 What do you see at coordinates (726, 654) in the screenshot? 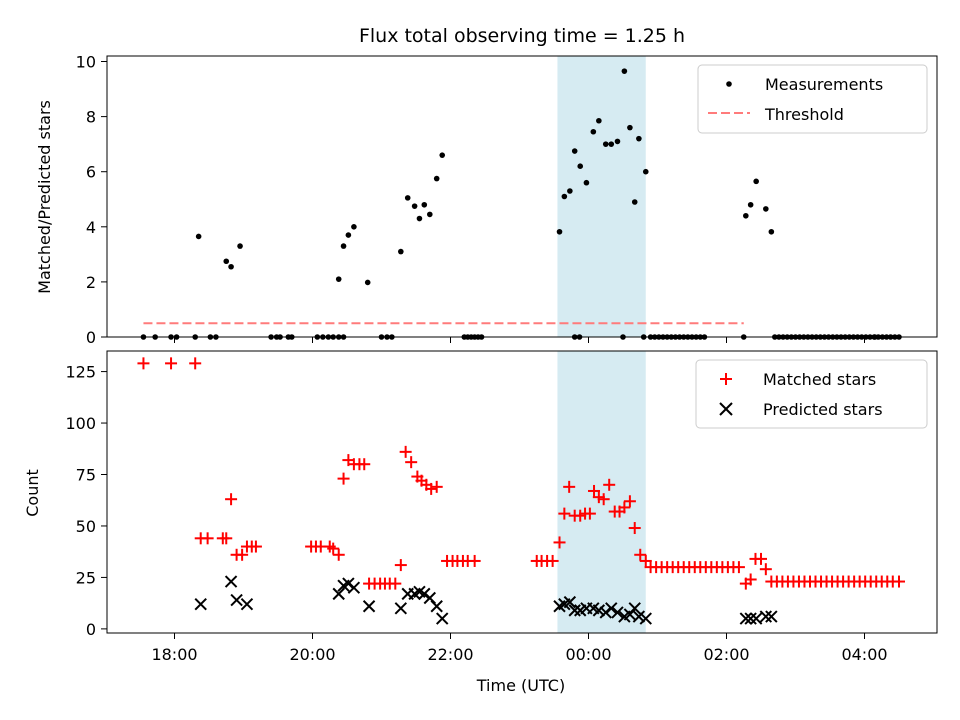
I see `x-tick-label: 02:00` at bounding box center [726, 654].